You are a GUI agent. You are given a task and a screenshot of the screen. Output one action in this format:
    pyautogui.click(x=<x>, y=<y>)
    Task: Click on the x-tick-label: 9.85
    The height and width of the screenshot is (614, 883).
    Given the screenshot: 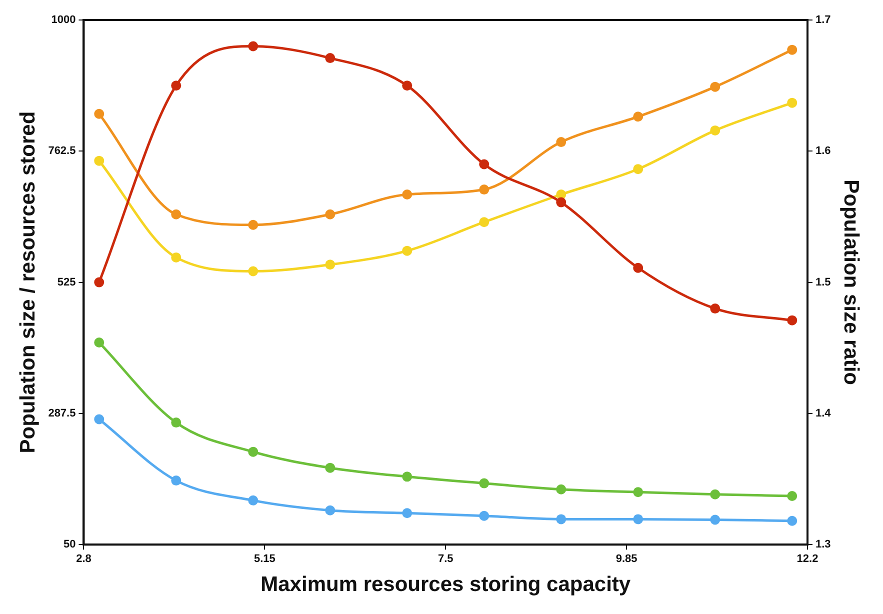 What is the action you would take?
    pyautogui.click(x=627, y=559)
    